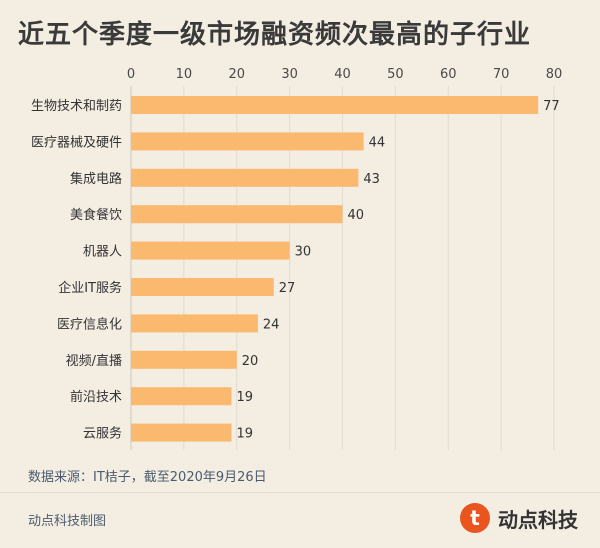  I want to click on footer-divider, so click(300, 492).